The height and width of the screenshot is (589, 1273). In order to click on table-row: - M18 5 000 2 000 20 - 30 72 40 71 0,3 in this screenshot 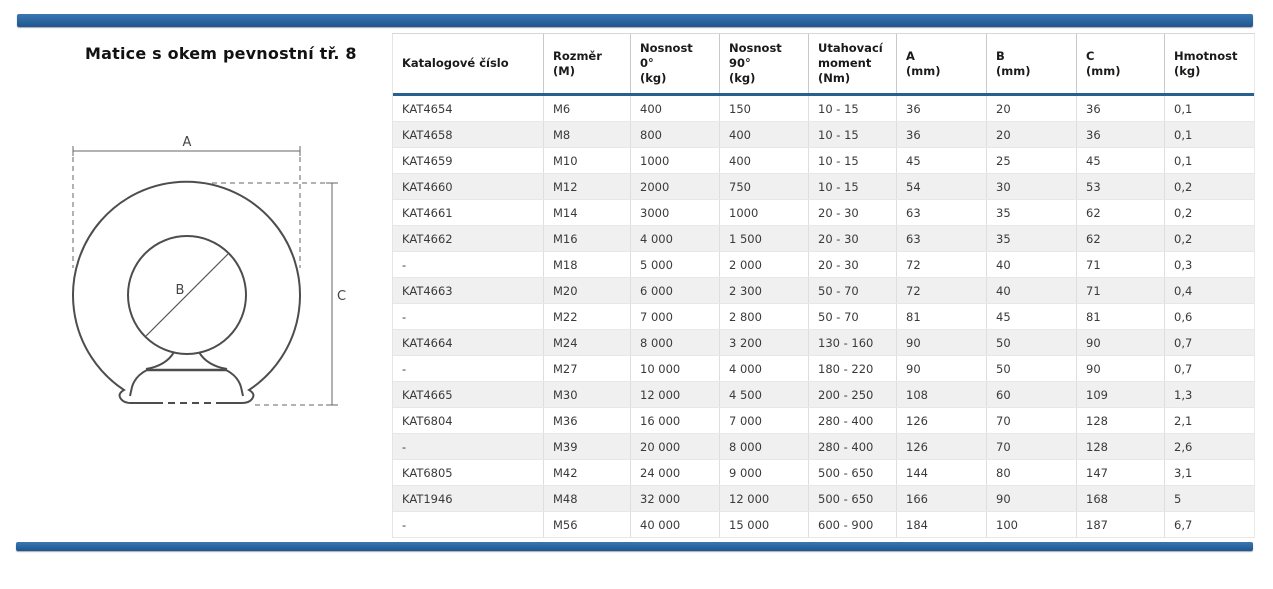, I will do `click(823, 265)`.